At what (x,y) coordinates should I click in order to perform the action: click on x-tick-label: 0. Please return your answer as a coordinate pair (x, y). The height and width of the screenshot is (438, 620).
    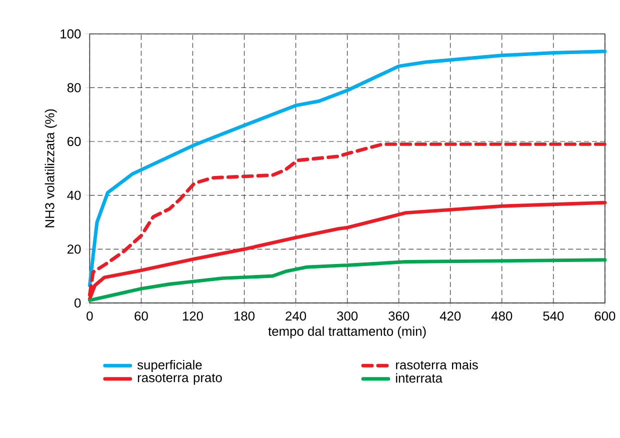
    Looking at the image, I should click on (89, 316).